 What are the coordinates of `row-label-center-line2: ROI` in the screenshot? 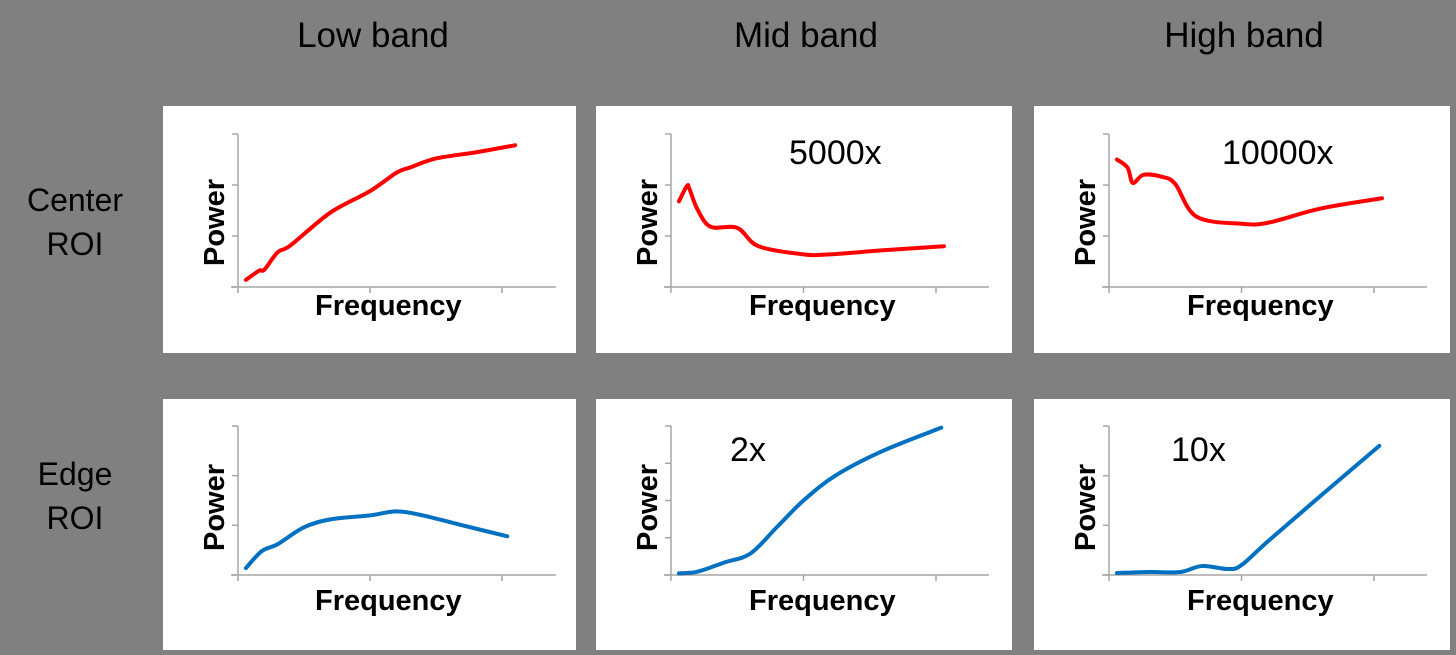 It's located at (75, 244).